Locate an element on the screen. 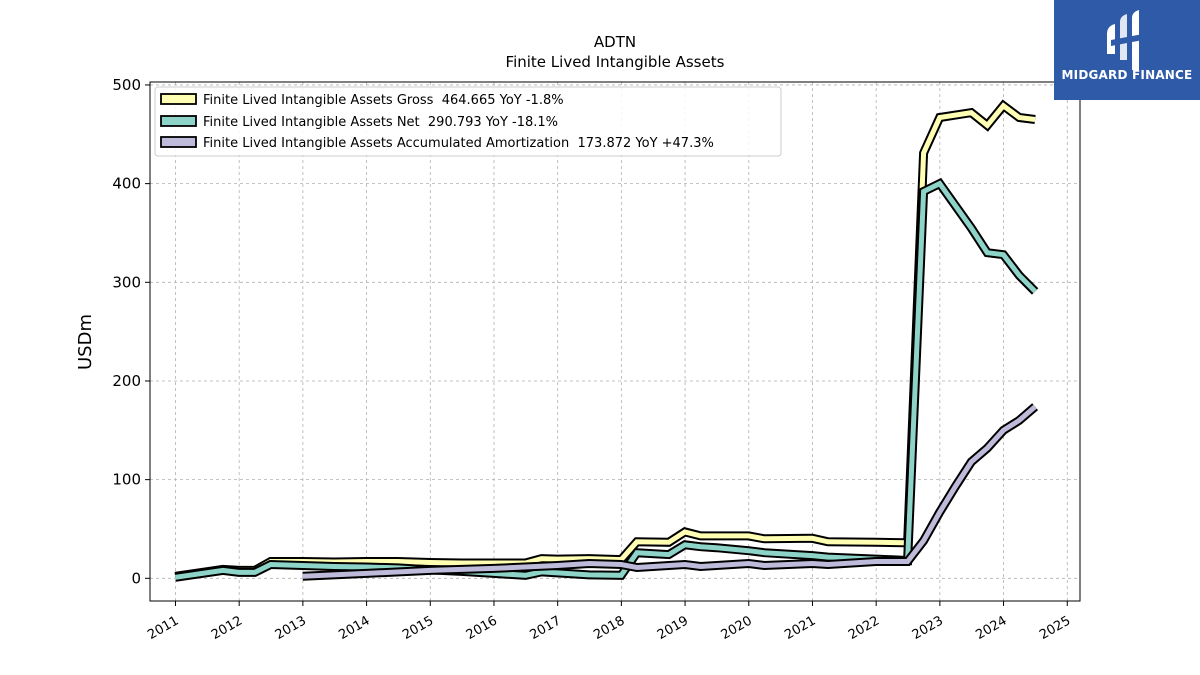 The height and width of the screenshot is (675, 1200). x-tick-label: 2011 is located at coordinates (163, 628).